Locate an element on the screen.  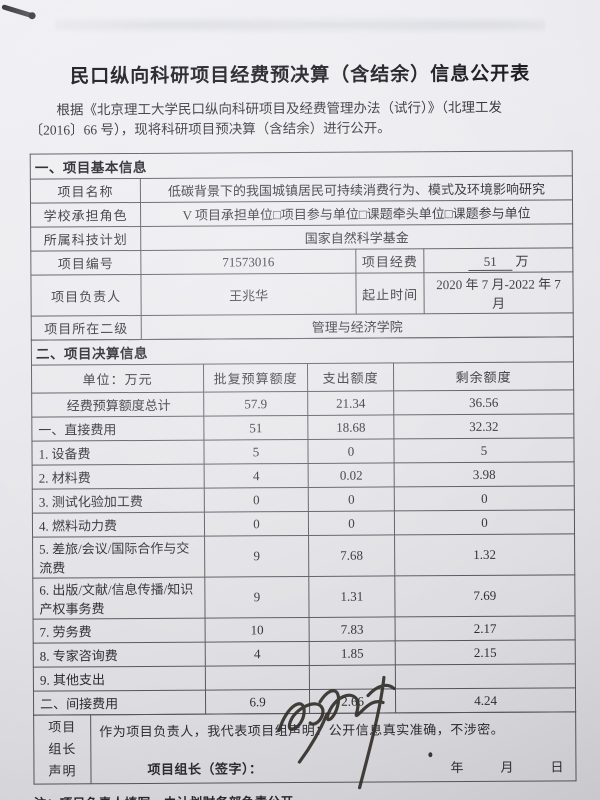
statement-label: 项目 组长 声明 is located at coordinates (62, 749).